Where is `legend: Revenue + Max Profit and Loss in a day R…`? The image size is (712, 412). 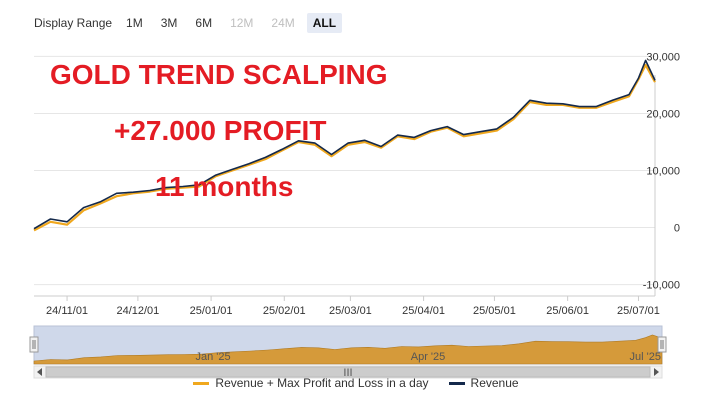
legend: Revenue + Max Profit and Loss in a day R… is located at coordinates (356, 383).